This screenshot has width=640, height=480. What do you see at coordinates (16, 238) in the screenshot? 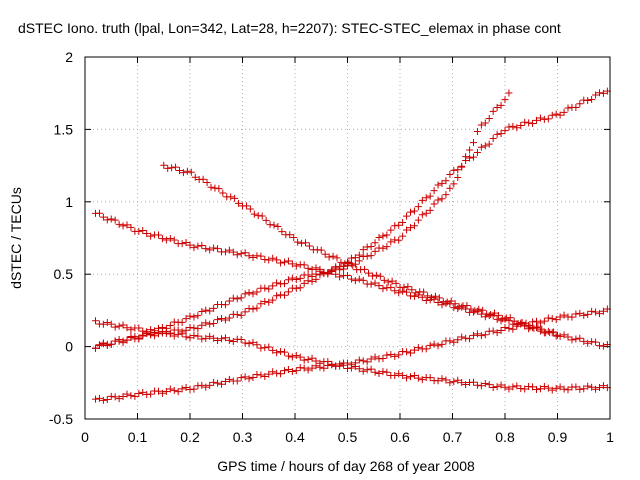
I see `y-axis-label: dSTEC / TECUs` at bounding box center [16, 238].